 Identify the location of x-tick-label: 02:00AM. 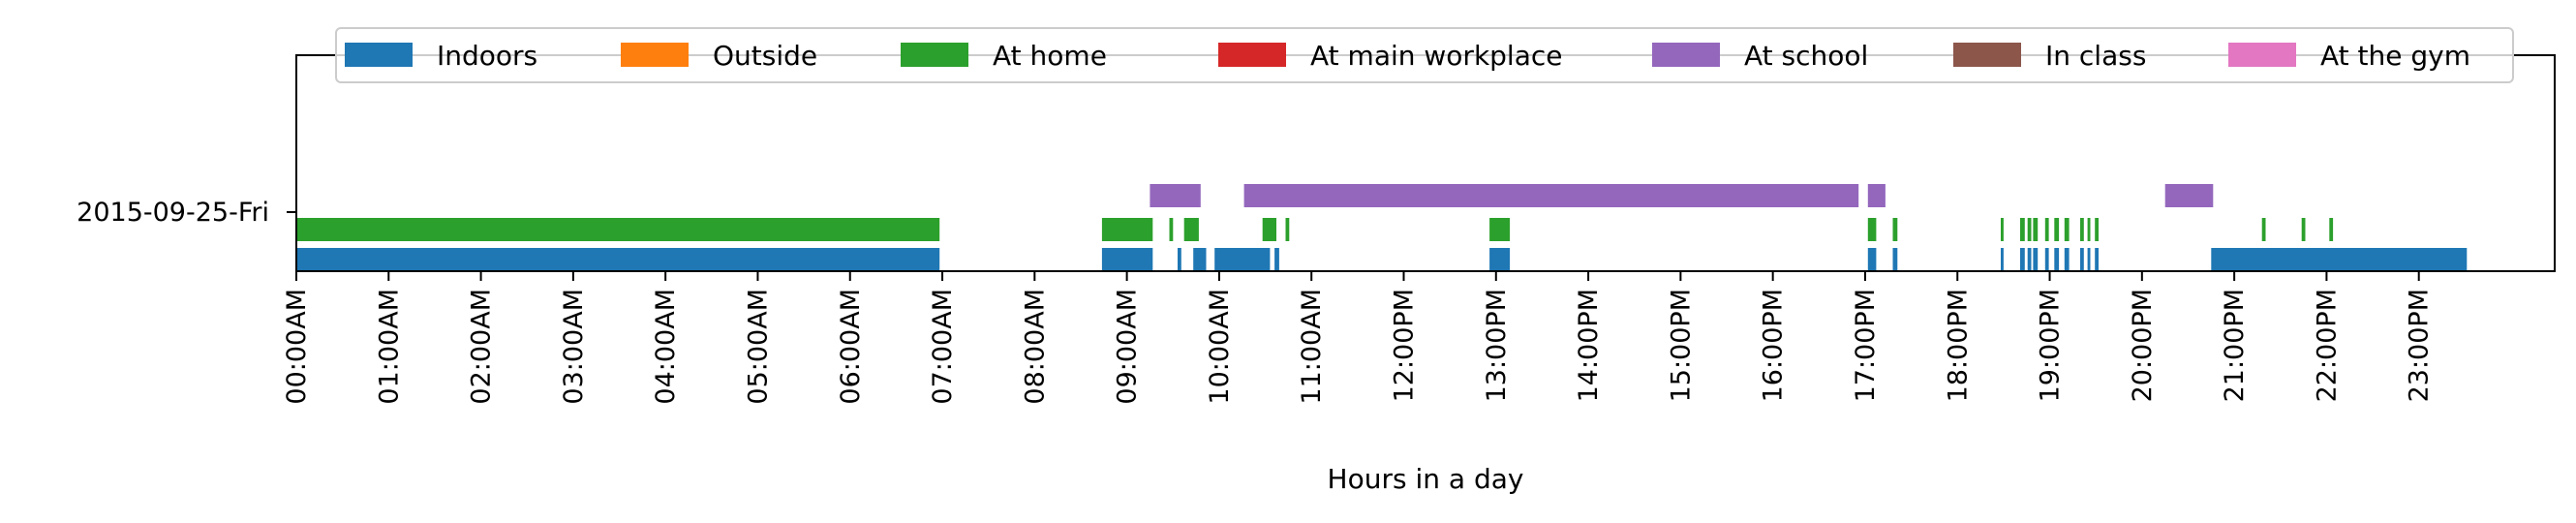
(482, 347).